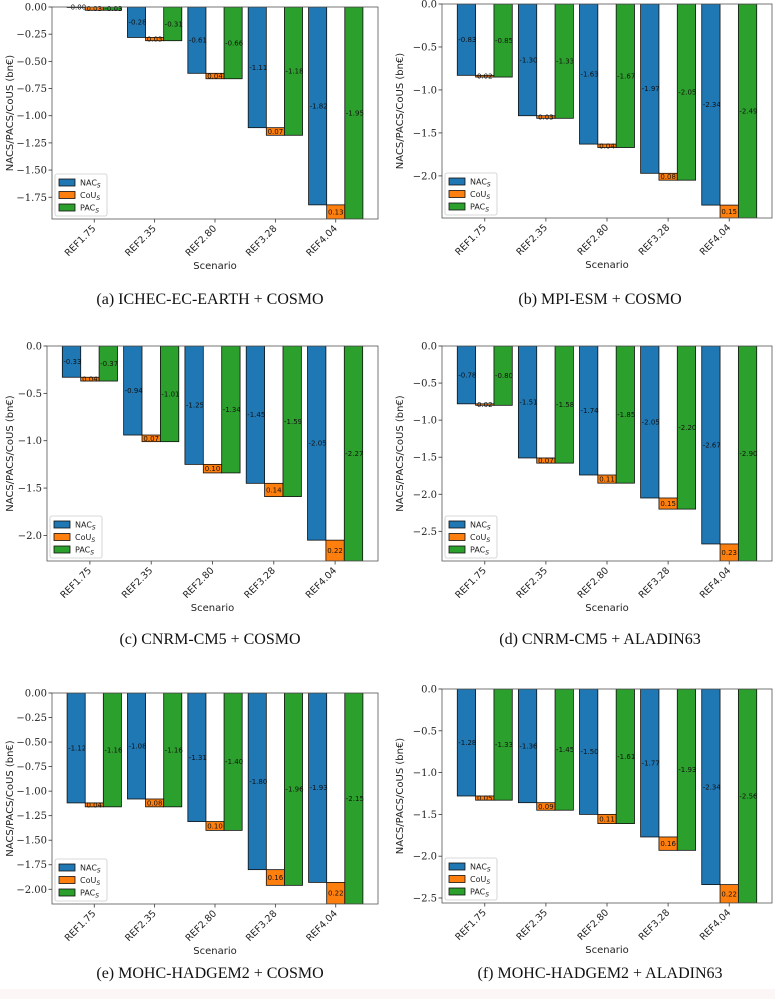 The image size is (775, 999). Describe the element at coordinates (425, 532) in the screenshot. I see `y-tick-label: −2.5` at that location.